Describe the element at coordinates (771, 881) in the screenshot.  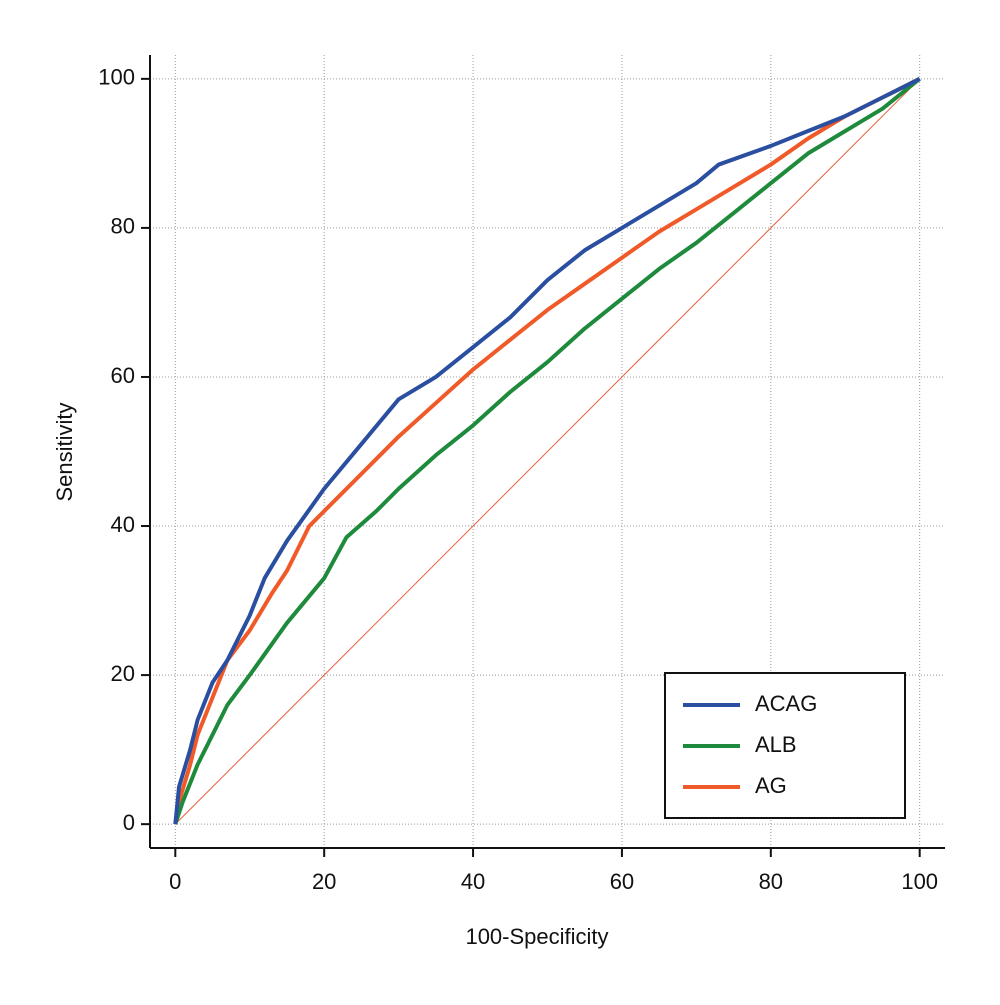
I see `x-tick-label: 80` at that location.